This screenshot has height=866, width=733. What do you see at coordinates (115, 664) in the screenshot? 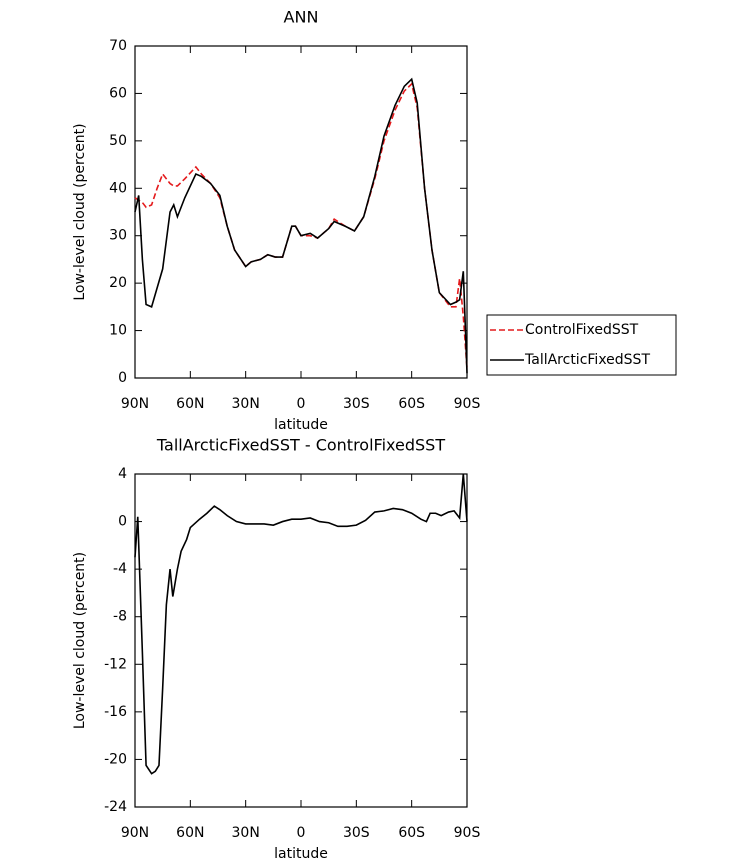
I see `y-tick-label: -12` at bounding box center [115, 664].